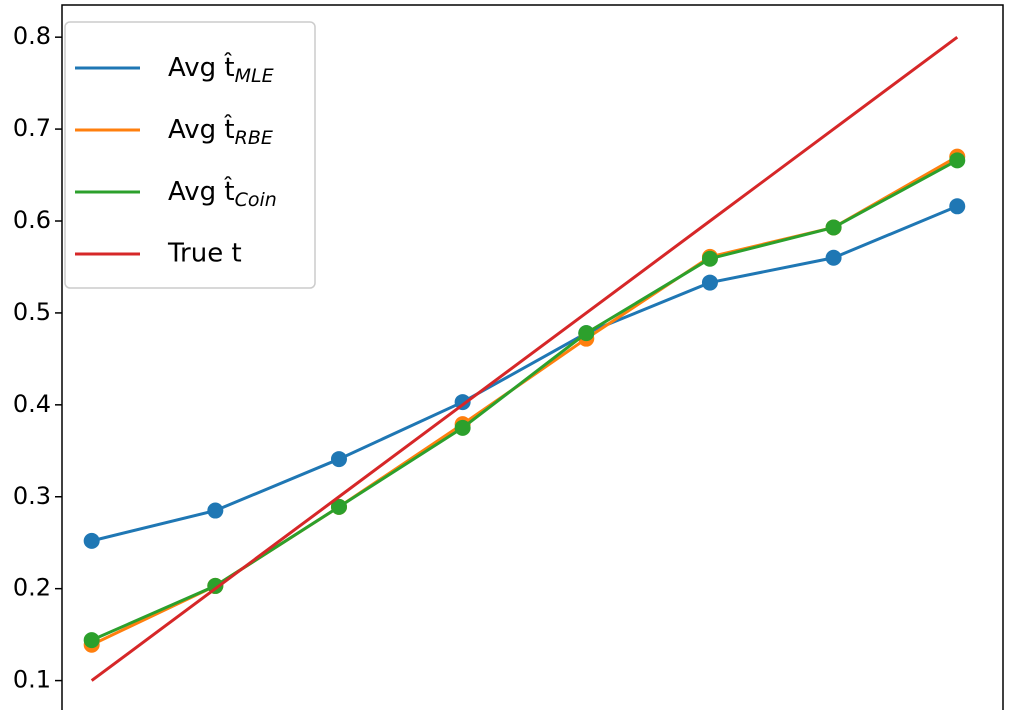 The image size is (1017, 710). Describe the element at coordinates (32, 680) in the screenshot. I see `y-tick-label: 0.1` at that location.